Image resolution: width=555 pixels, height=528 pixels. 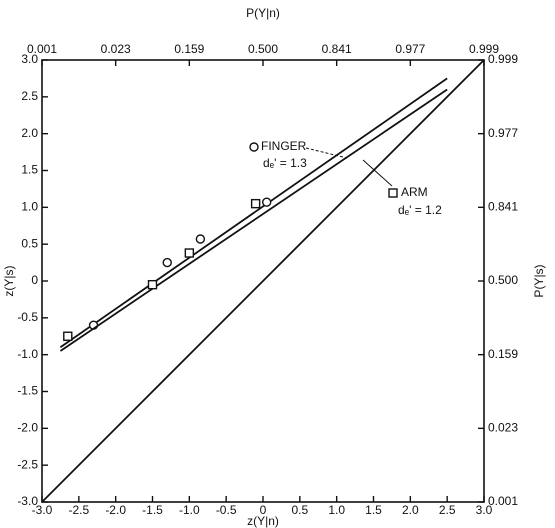 What do you see at coordinates (189, 510) in the screenshot?
I see `x-tick-label: -1.0` at bounding box center [189, 510].